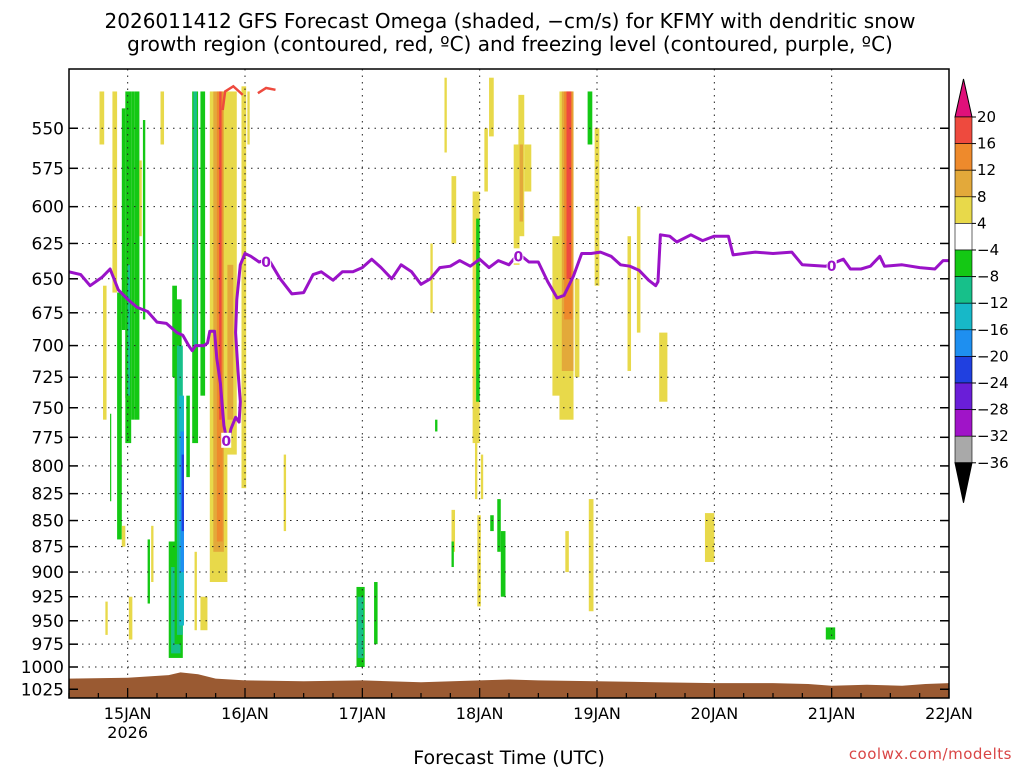  Describe the element at coordinates (48, 495) in the screenshot. I see `y-tick-label-825: 825` at that location.